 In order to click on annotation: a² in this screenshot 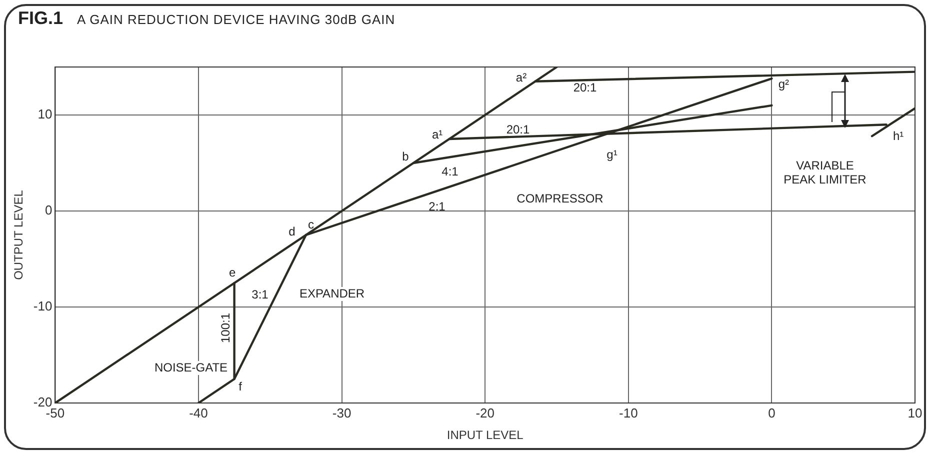, I will do `click(521, 77)`.